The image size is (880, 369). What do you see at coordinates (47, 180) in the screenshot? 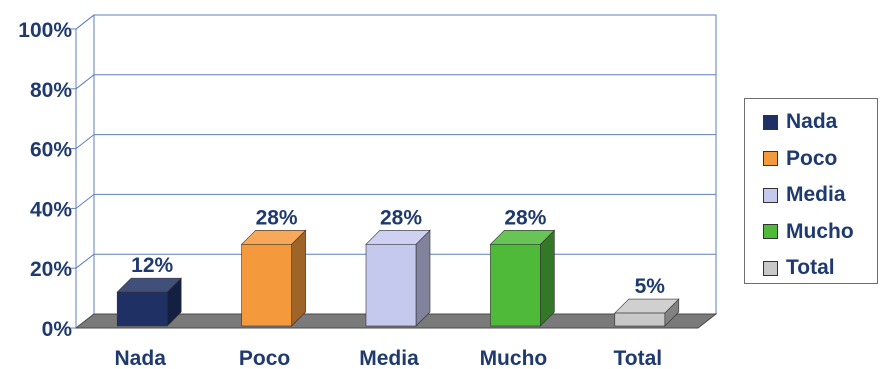
I see `y-axis-ticks: 0% 20% 40% 60% 80% 100%` at bounding box center [47, 180].